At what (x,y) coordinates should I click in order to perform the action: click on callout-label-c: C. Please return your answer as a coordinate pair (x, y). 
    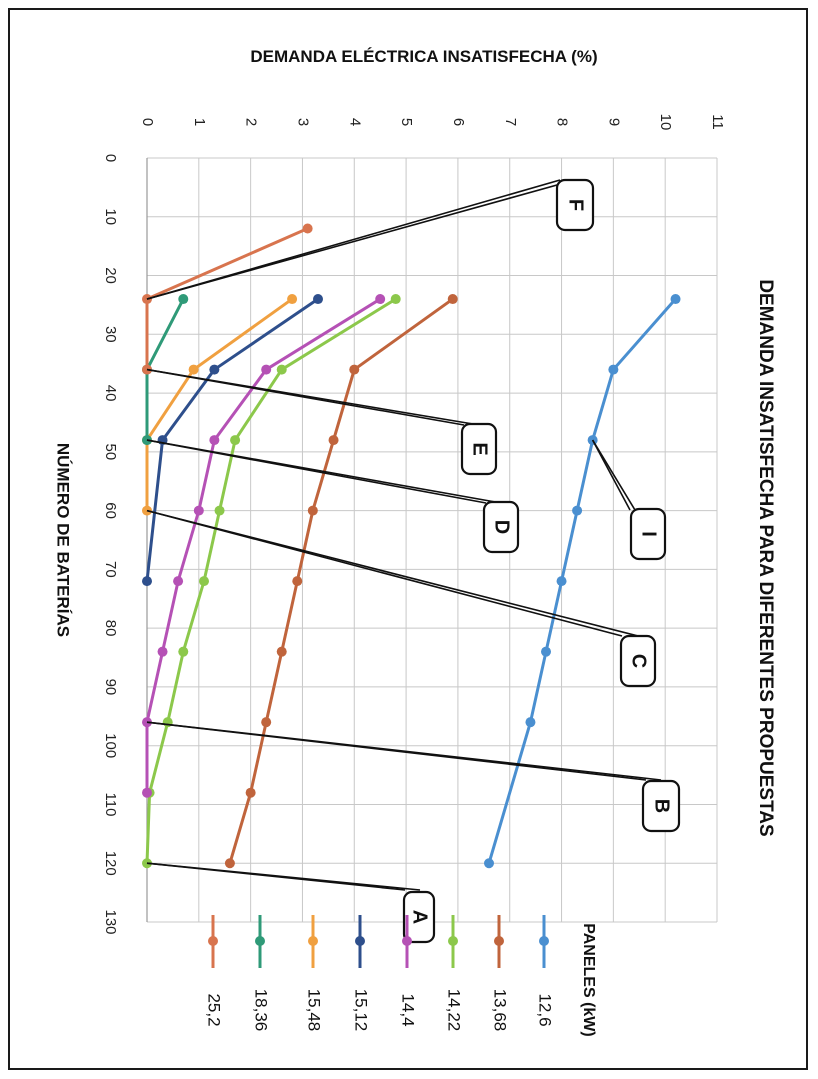
    Looking at the image, I should click on (639, 661).